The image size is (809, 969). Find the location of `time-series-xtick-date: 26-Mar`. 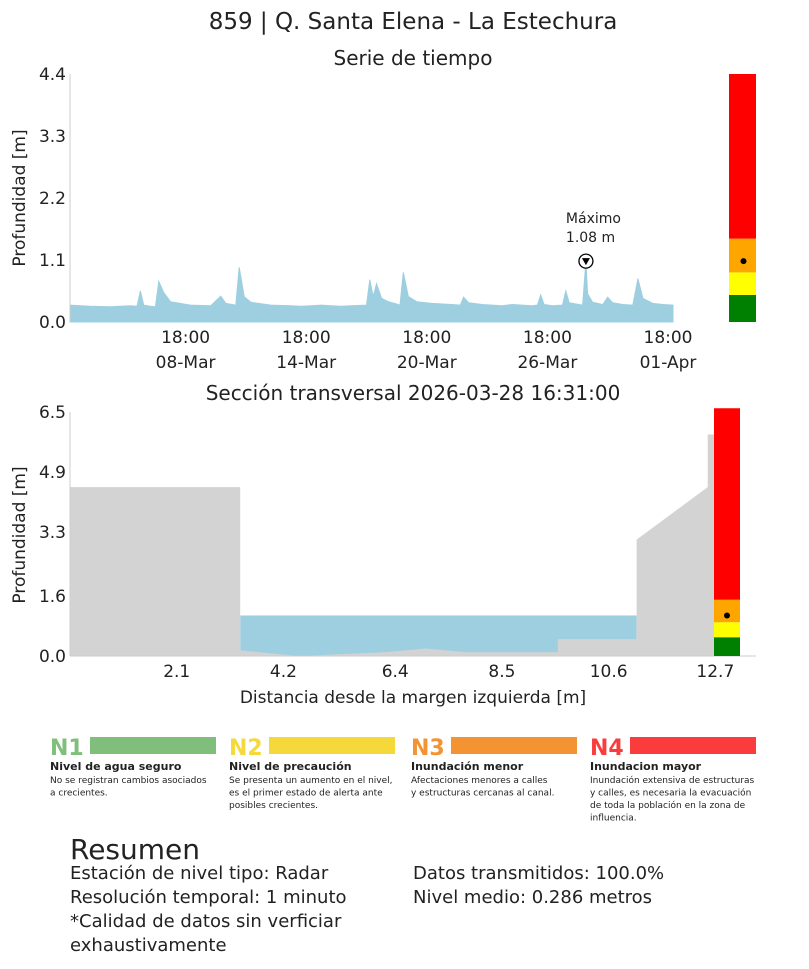

time-series-xtick-date: 26-Mar is located at coordinates (547, 363).